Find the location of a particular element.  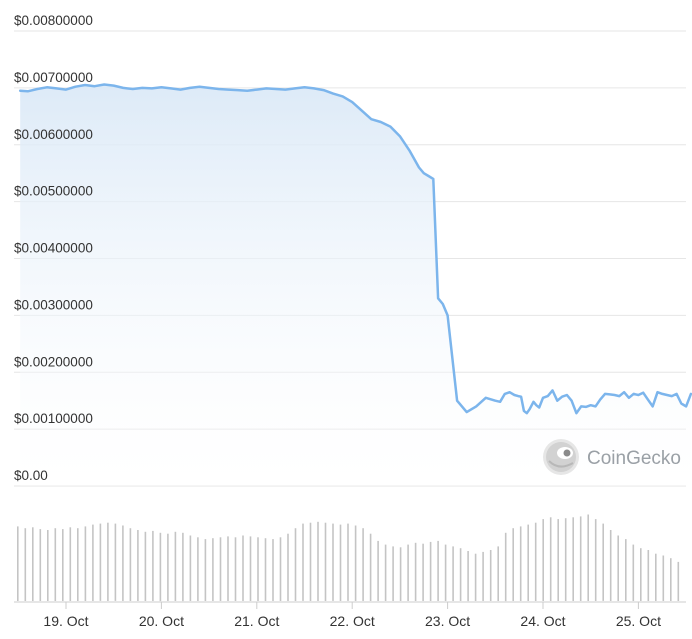

y-tick-label: $0.00600000 is located at coordinates (53, 134).